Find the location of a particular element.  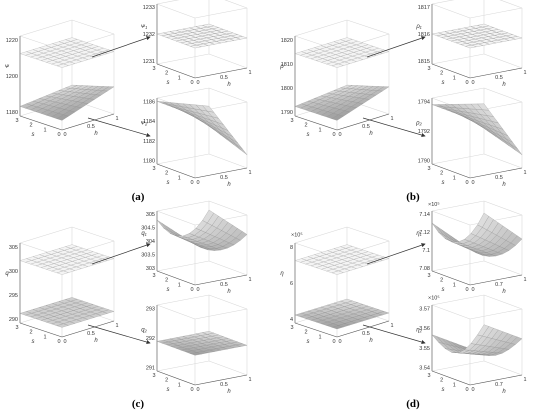

z-tick-label: 8 is located at coordinates (291, 248).